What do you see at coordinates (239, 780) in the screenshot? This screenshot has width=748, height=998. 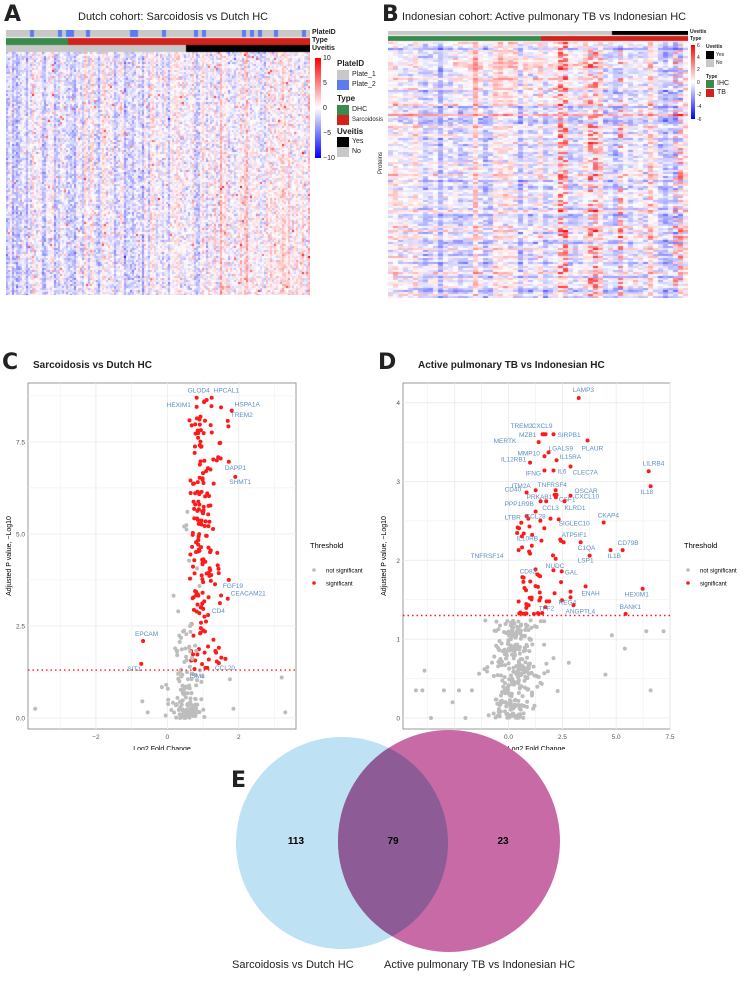 I see `panel-label-e: E` at bounding box center [239, 780].